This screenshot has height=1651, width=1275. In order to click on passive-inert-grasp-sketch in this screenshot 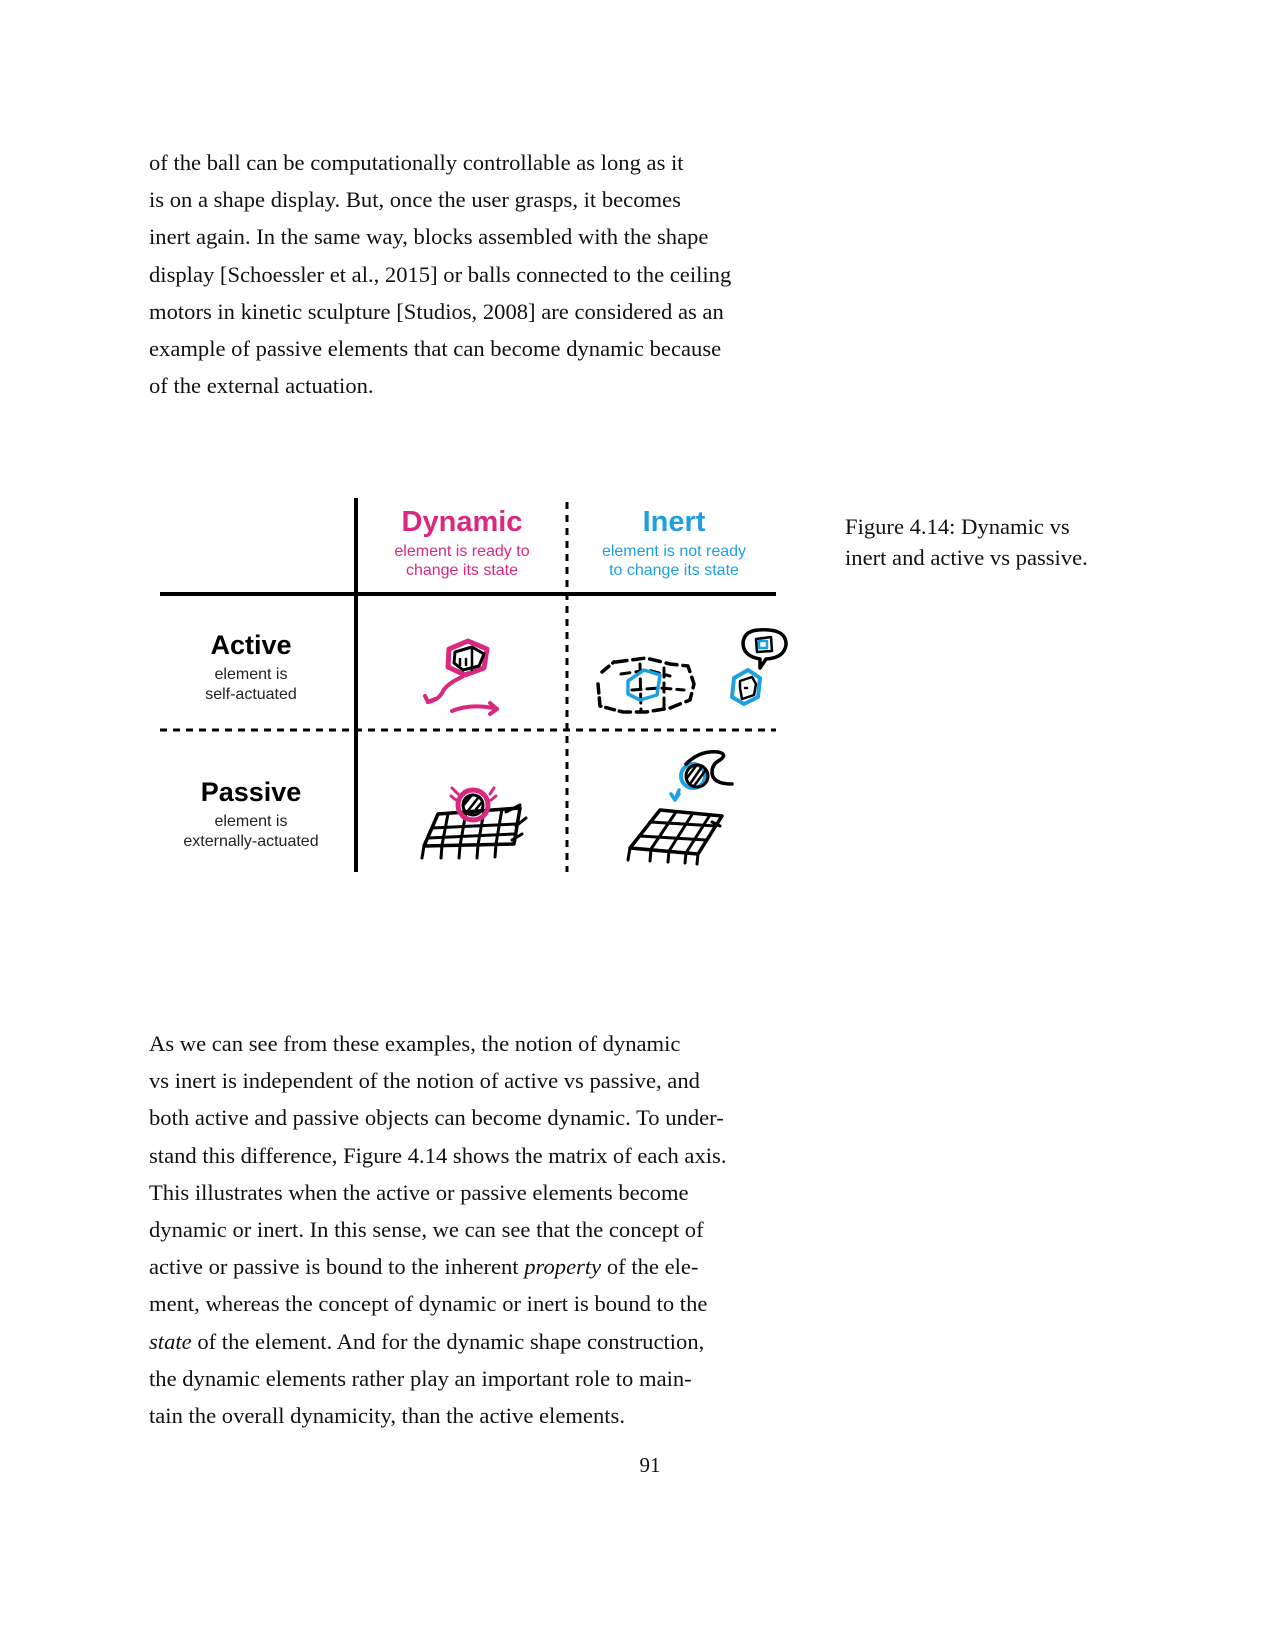, I will do `click(680, 808)`.